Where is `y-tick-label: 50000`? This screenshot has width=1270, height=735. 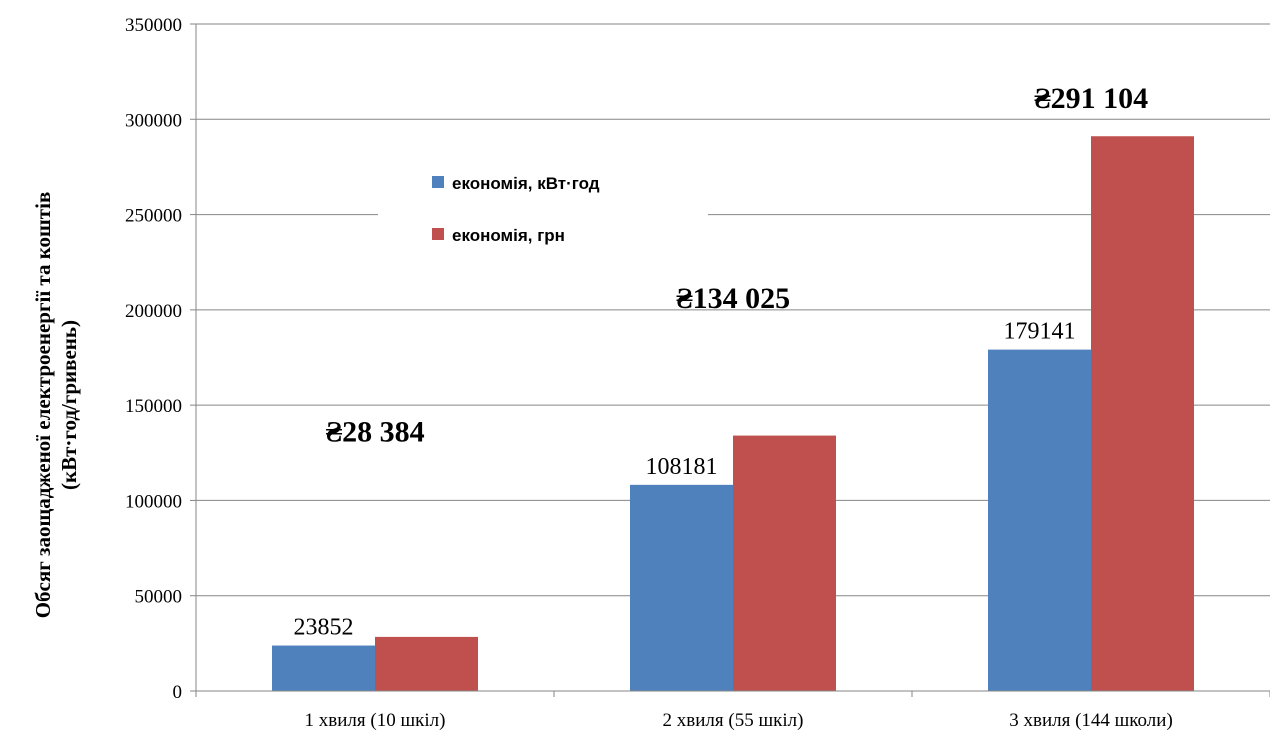 y-tick-label: 50000 is located at coordinates (159, 597).